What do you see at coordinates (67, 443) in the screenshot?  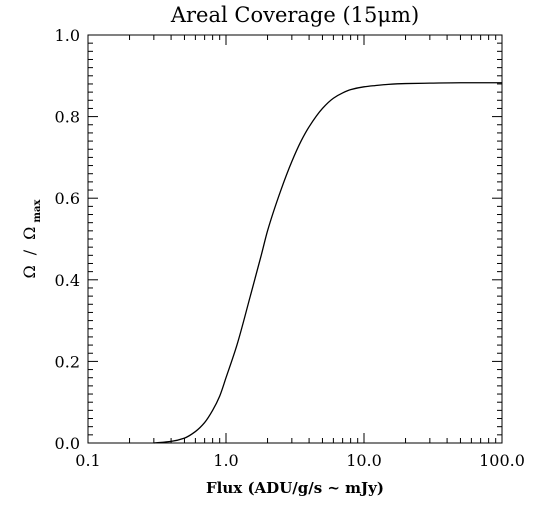 I see `y-tick-label: 0.0` at bounding box center [67, 443].